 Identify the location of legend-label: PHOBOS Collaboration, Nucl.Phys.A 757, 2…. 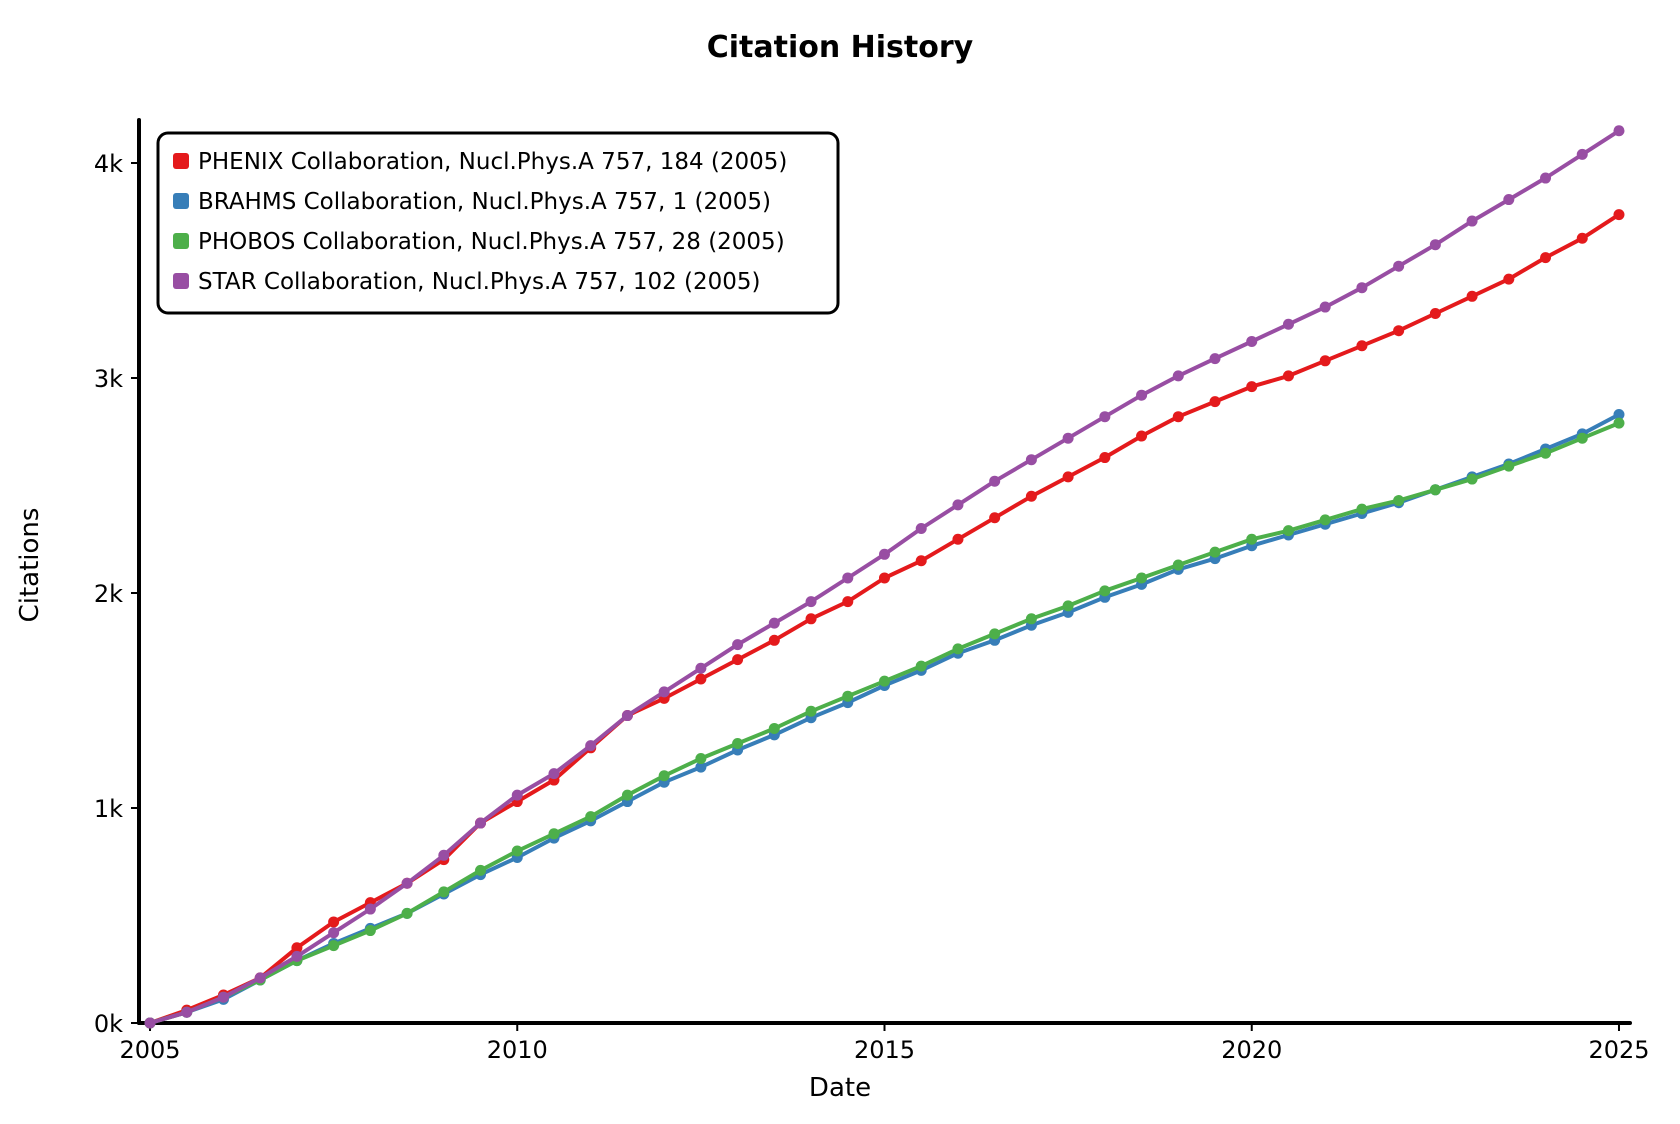
(491, 242).